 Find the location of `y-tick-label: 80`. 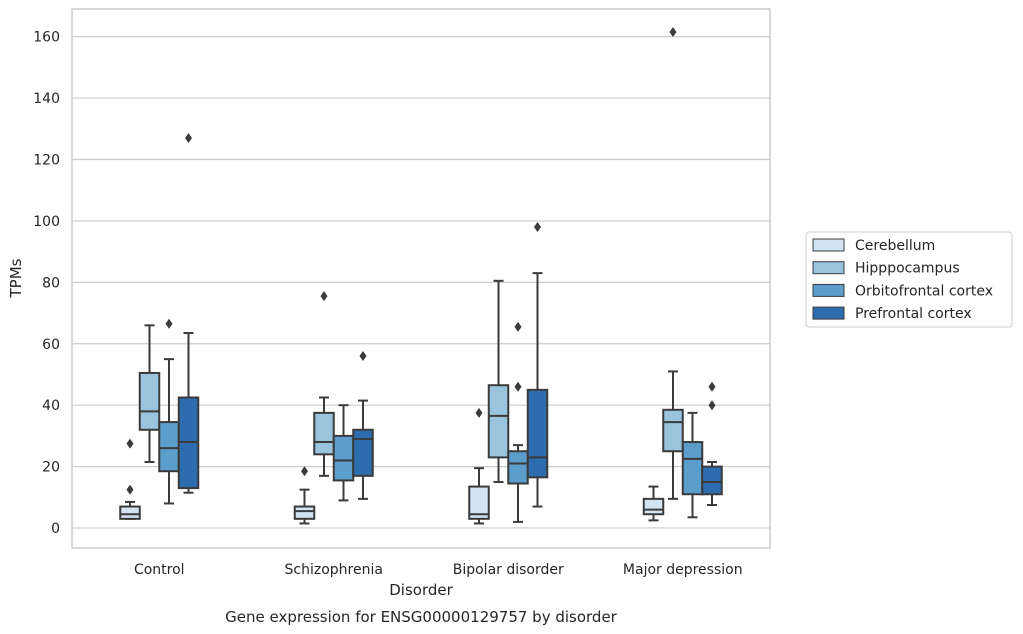

y-tick-label: 80 is located at coordinates (51, 283).